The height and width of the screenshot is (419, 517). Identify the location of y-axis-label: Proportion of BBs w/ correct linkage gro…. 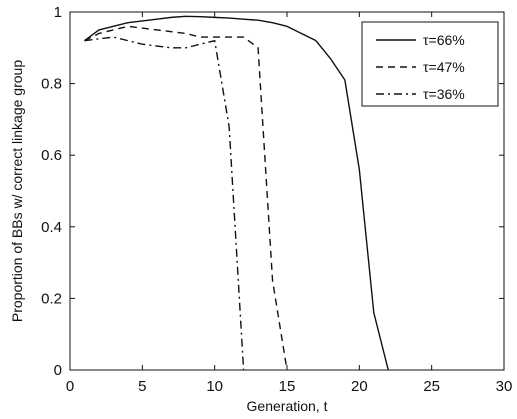
(17, 191).